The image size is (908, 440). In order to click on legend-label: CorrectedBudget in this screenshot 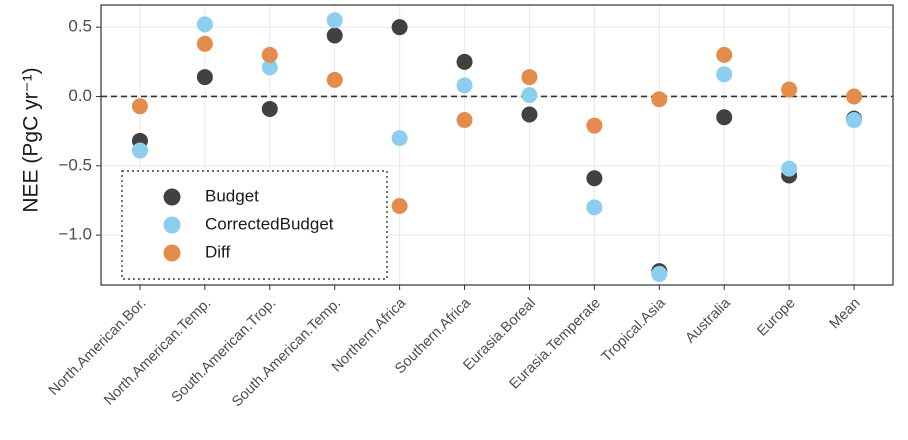, I will do `click(269, 223)`.